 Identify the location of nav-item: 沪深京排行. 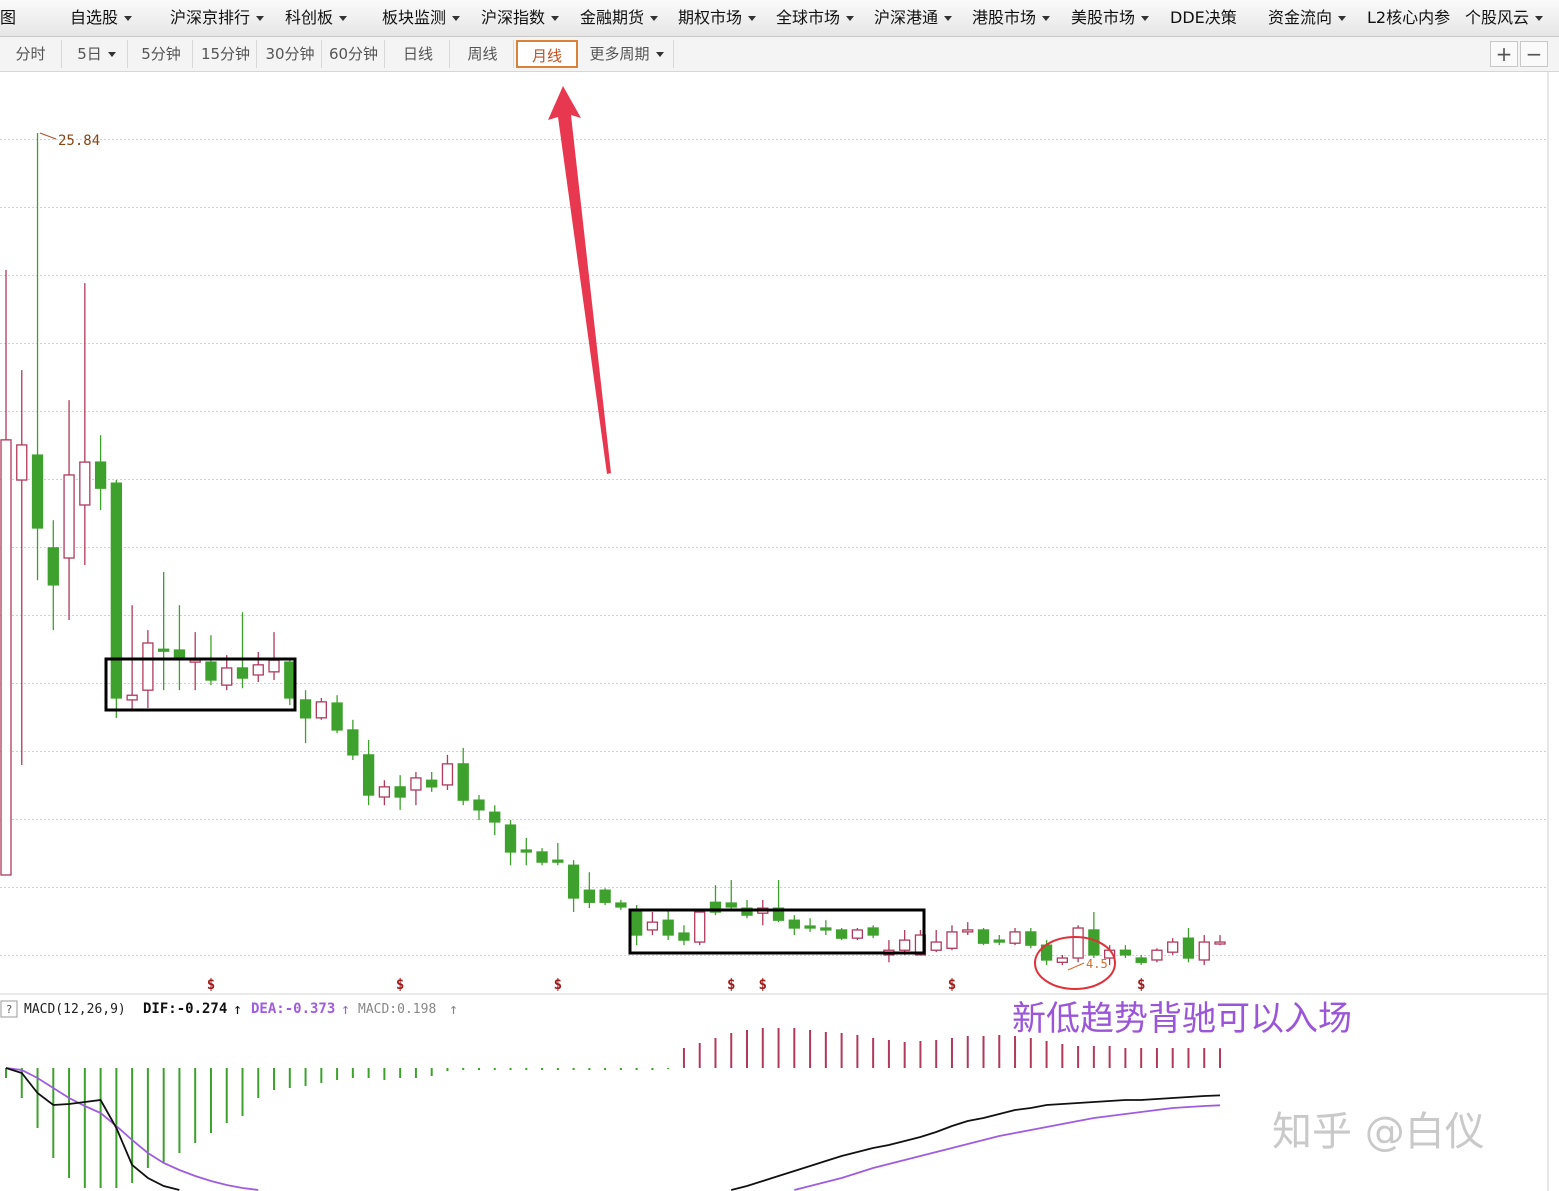
(217, 18).